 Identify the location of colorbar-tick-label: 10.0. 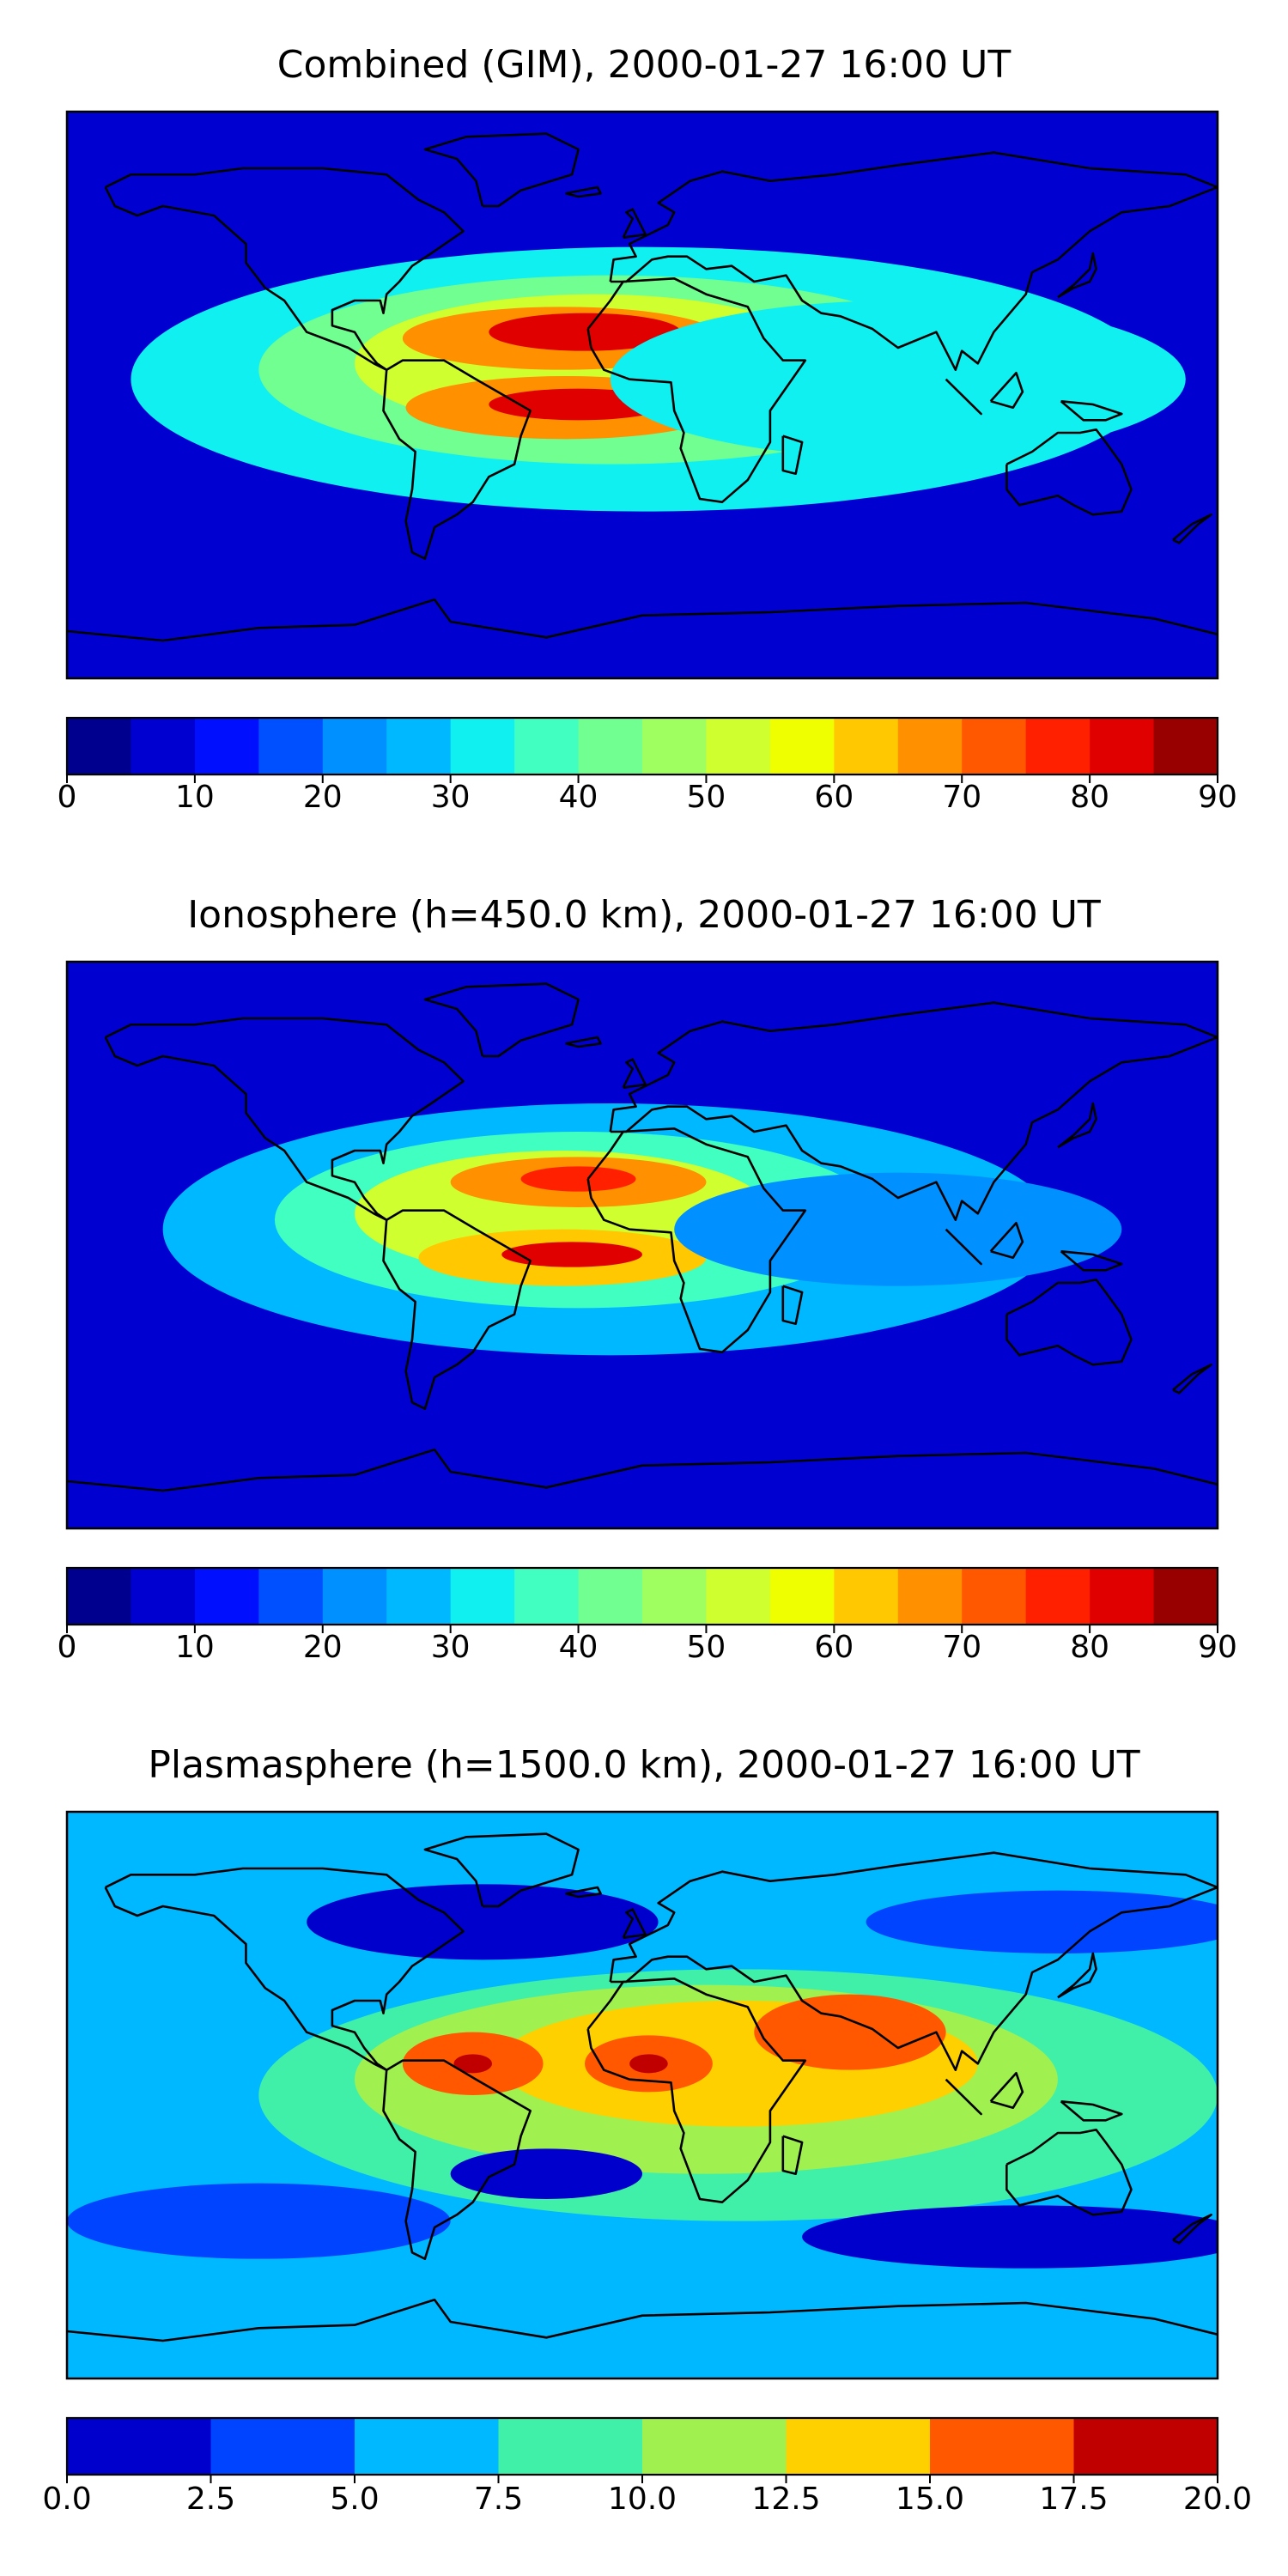
(642, 2500).